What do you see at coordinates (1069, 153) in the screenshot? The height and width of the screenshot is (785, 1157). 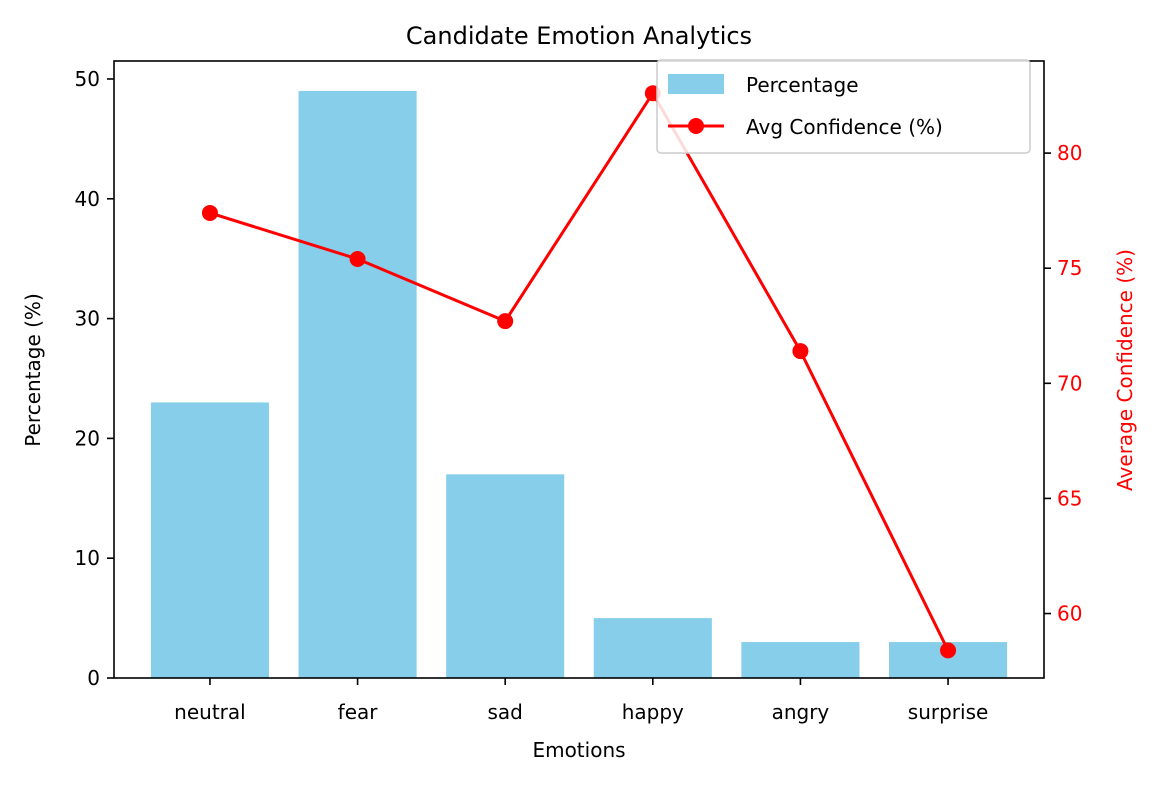 I see `y2-tick-label-80: 80` at bounding box center [1069, 153].